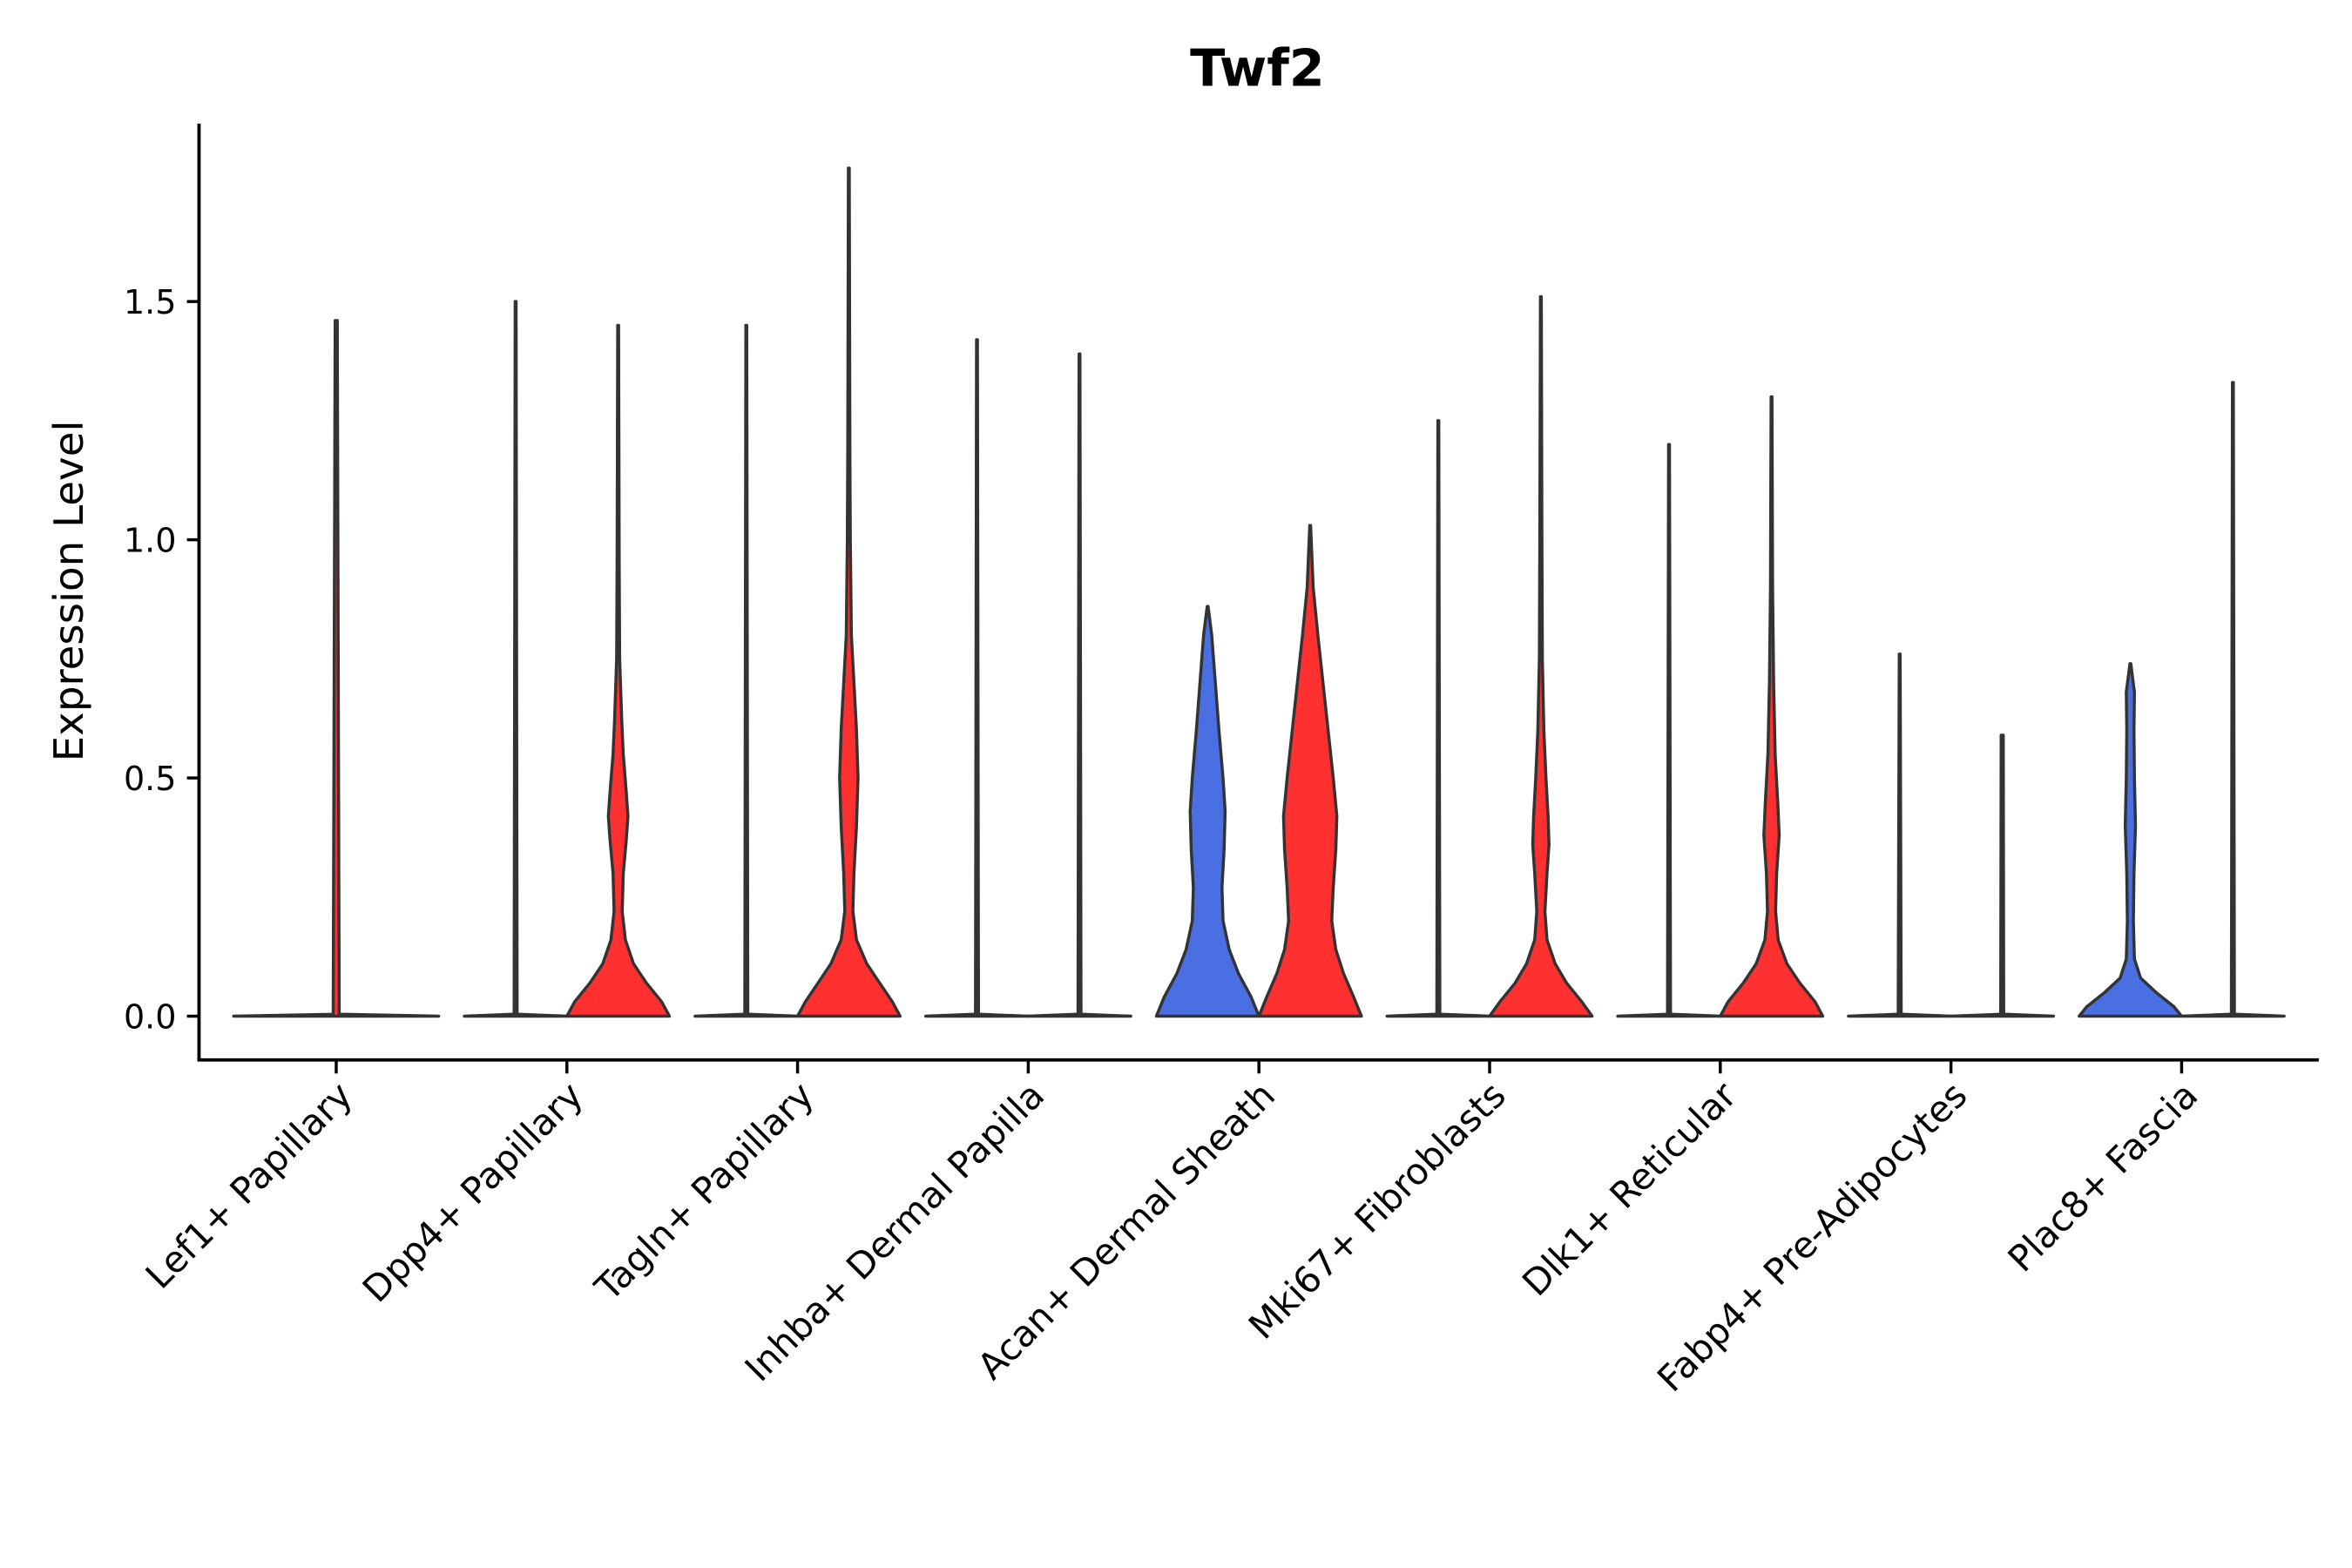 The image size is (2352, 1568). What do you see at coordinates (2131, 840) in the screenshot?
I see `violin-8-group_a` at bounding box center [2131, 840].